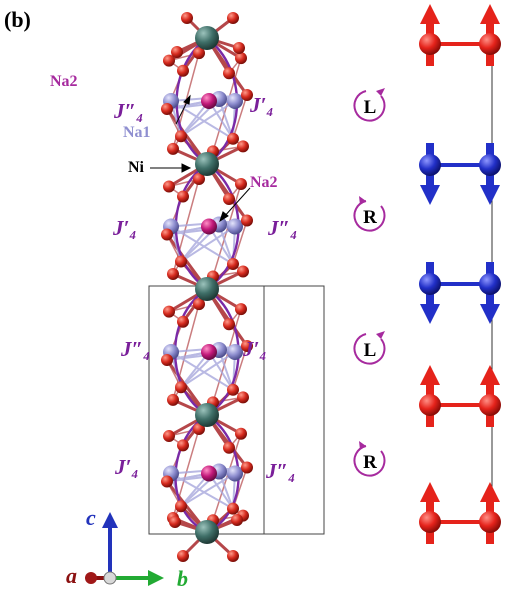  Describe the element at coordinates (261, 105) in the screenshot. I see `j4-label-2: J′₄` at that location.